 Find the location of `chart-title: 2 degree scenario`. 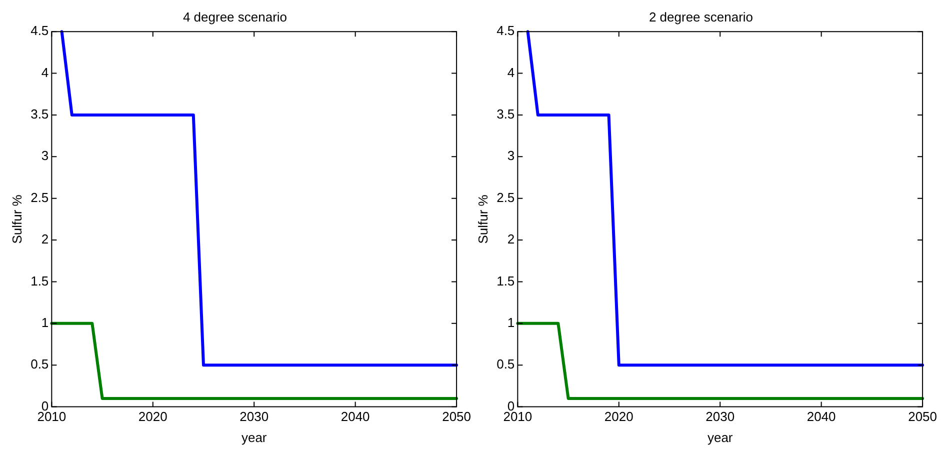

chart-title: 2 degree scenario is located at coordinates (701, 16).